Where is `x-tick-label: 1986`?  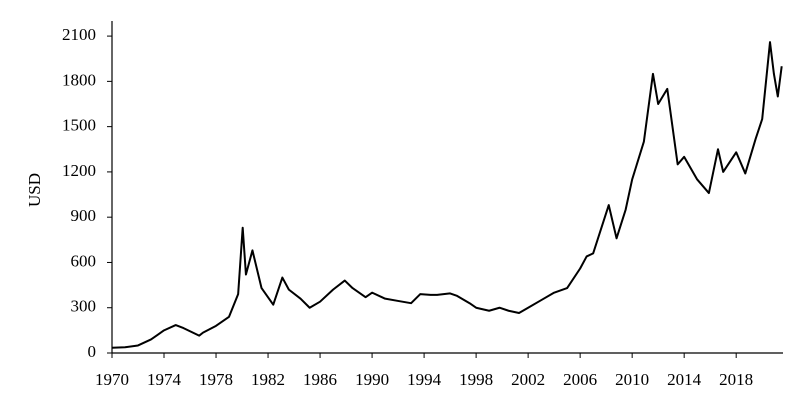 x-tick-label: 1986 is located at coordinates (320, 379).